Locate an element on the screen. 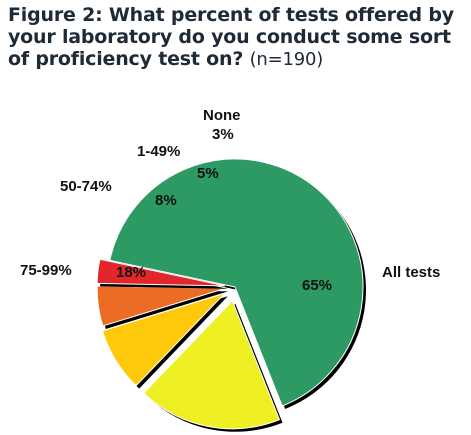 The width and height of the screenshot is (471, 435). slice-label-75-99-: 75-99% is located at coordinates (46, 270).